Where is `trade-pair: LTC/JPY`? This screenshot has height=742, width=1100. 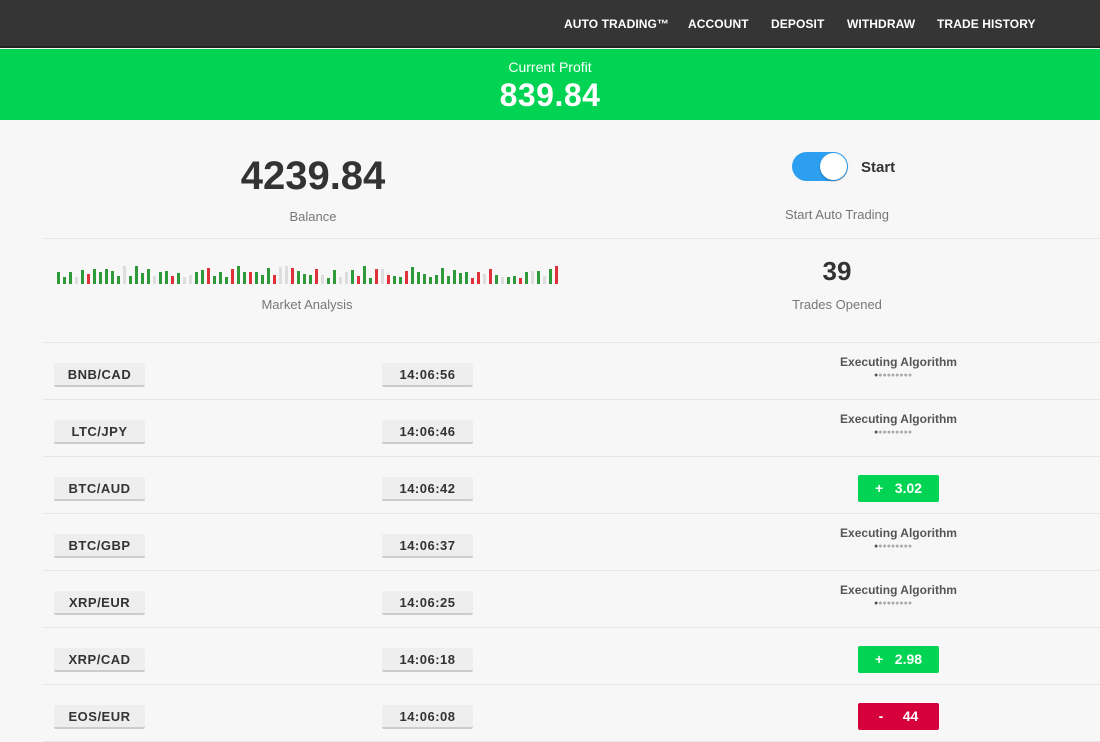 trade-pair: LTC/JPY is located at coordinates (99, 432).